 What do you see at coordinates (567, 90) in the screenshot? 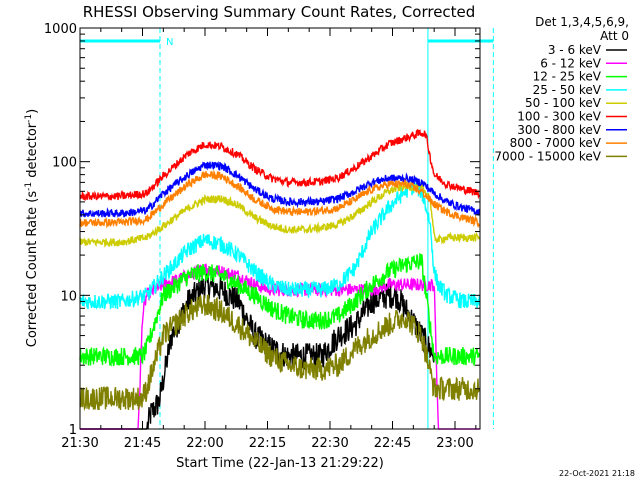
I see `legend-label-3: 25 - 50 keV` at bounding box center [567, 90].